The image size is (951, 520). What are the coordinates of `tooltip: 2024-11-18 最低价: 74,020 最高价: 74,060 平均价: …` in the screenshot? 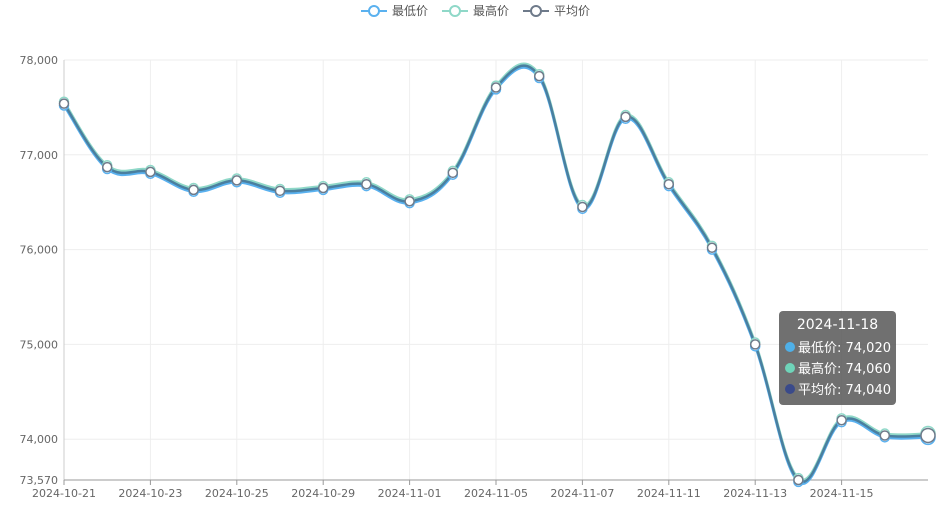 It's located at (837, 358).